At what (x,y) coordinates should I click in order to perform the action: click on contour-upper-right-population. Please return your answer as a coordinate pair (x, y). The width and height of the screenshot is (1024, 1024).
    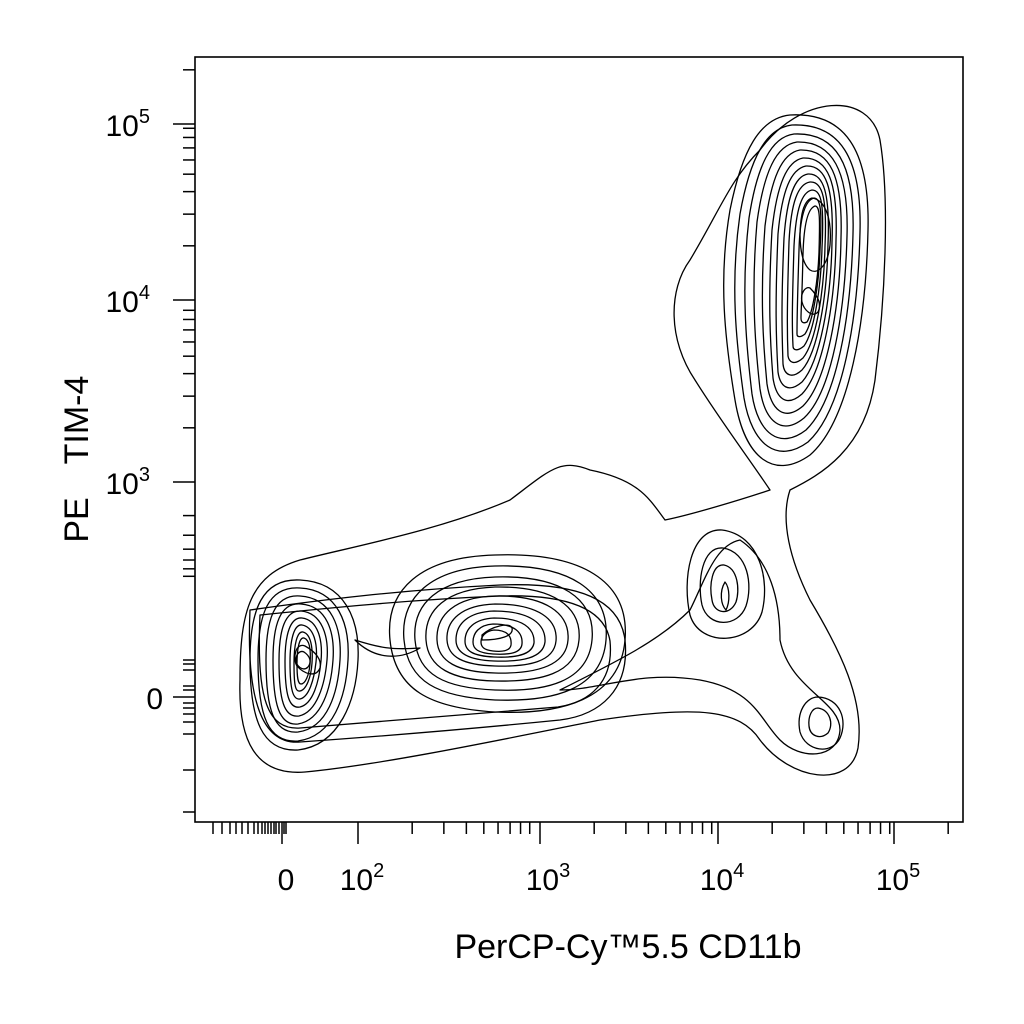
    Looking at the image, I should click on (796, 290).